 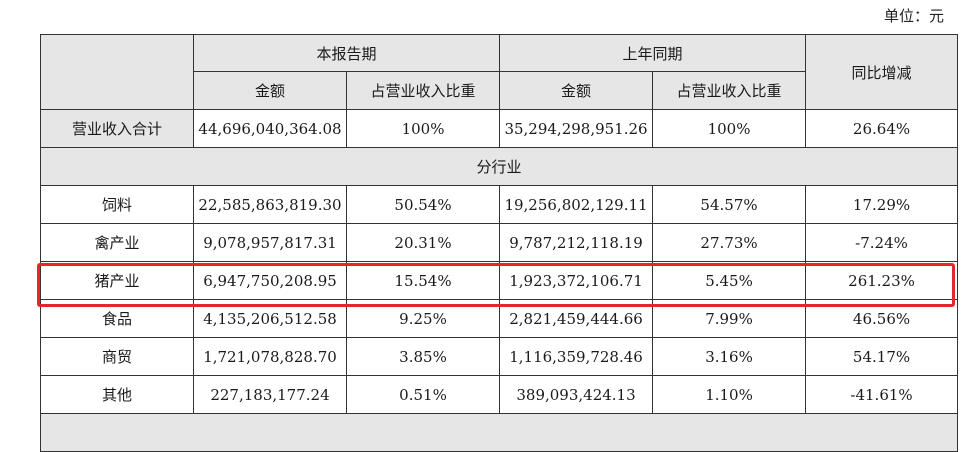 I want to click on row-cur-amount: 1,721,078,828.70, so click(x=270, y=356).